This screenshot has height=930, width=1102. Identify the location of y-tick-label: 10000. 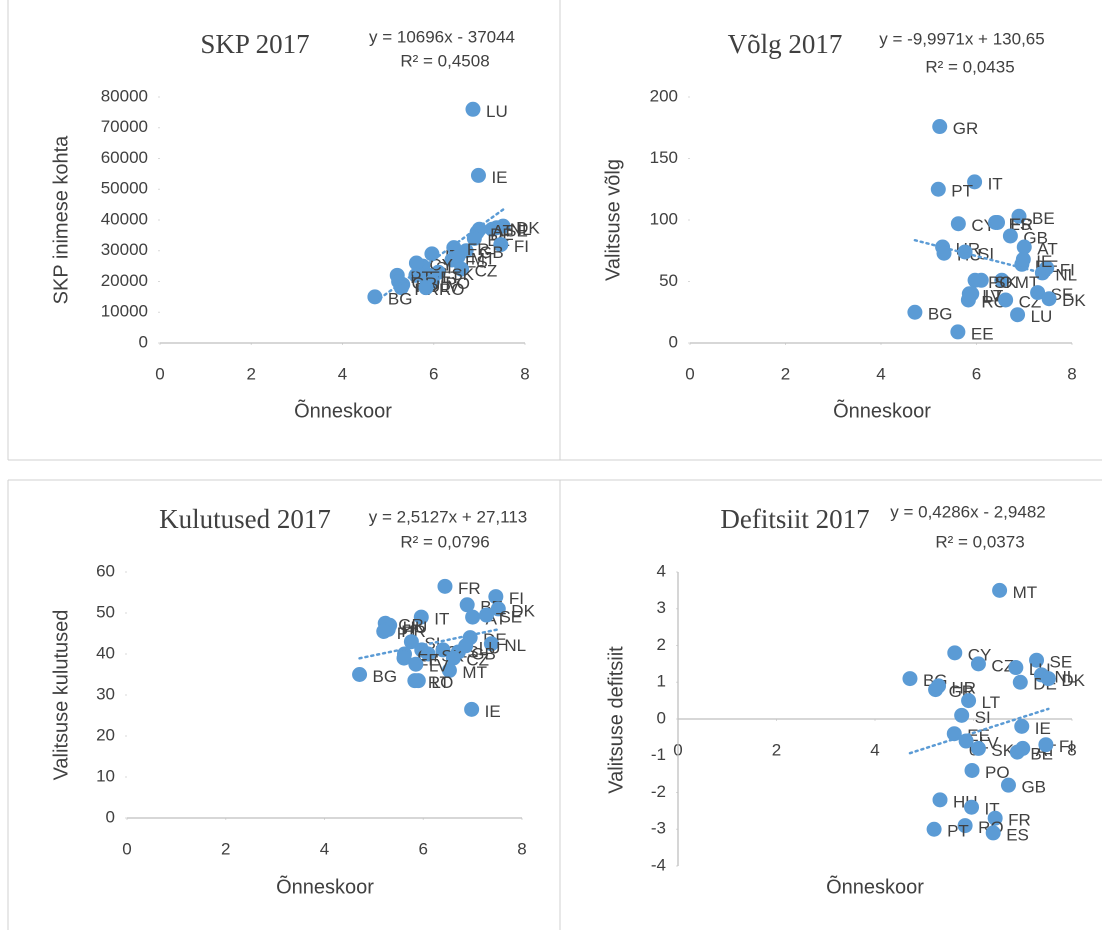
(124, 311).